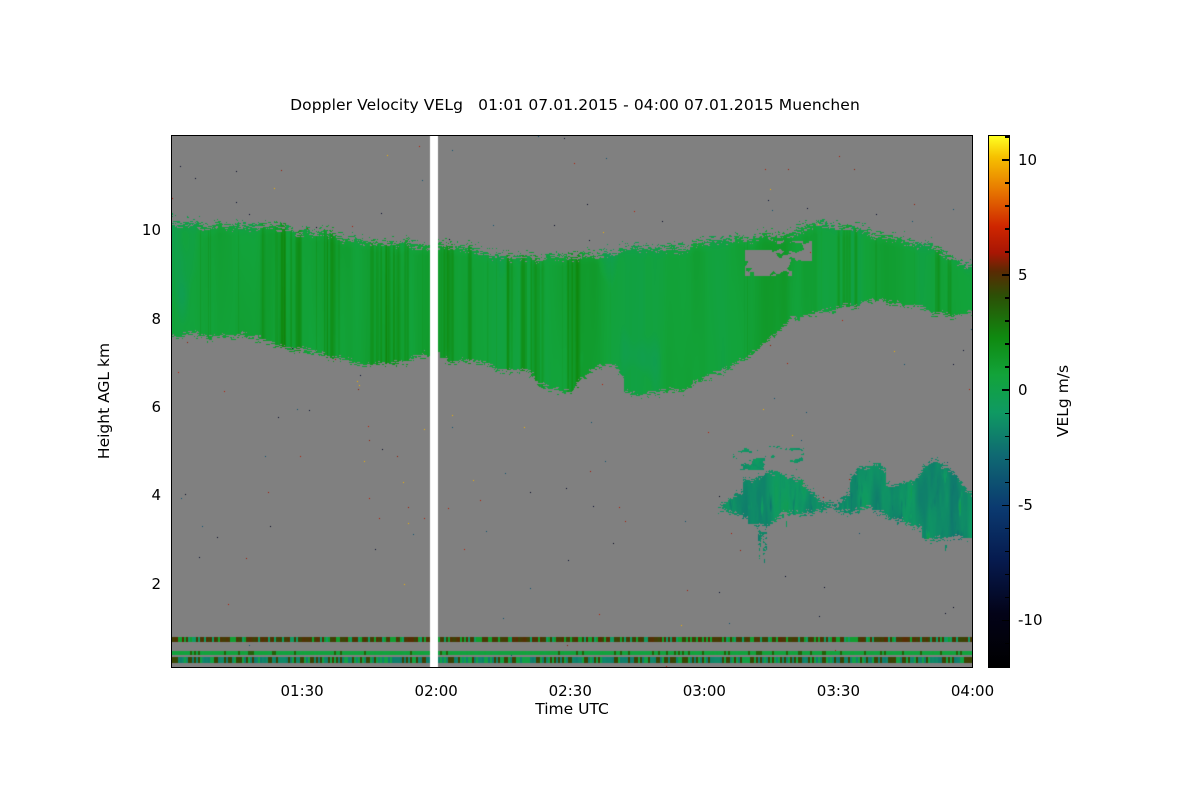 This screenshot has height=800, width=1200. I want to click on y-tick-label: 4, so click(156, 495).